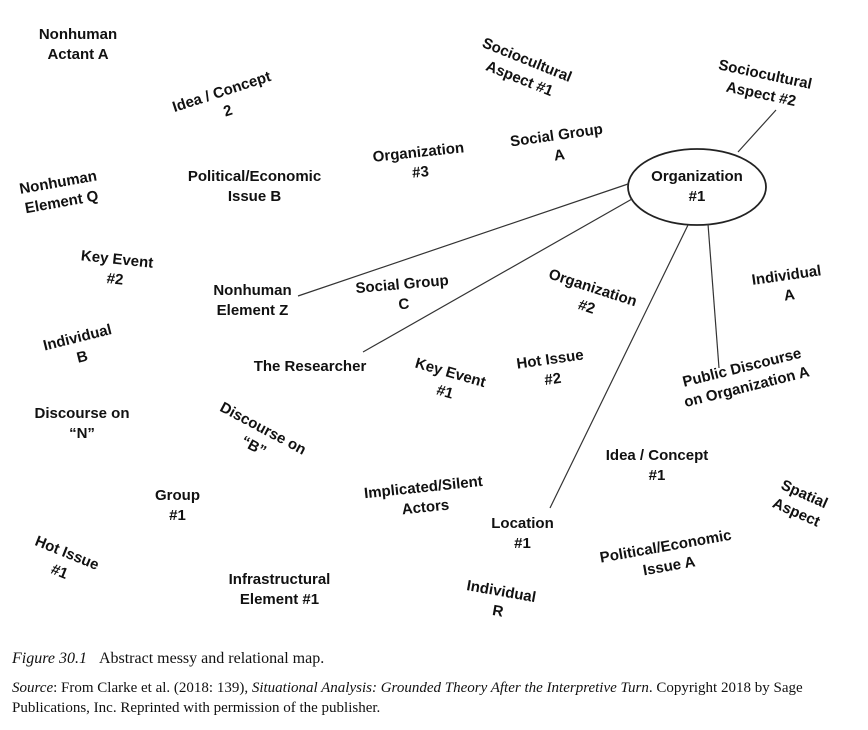 The height and width of the screenshot is (730, 868). I want to click on node-discourse-on-n: Discourse on “N”, so click(82, 423).